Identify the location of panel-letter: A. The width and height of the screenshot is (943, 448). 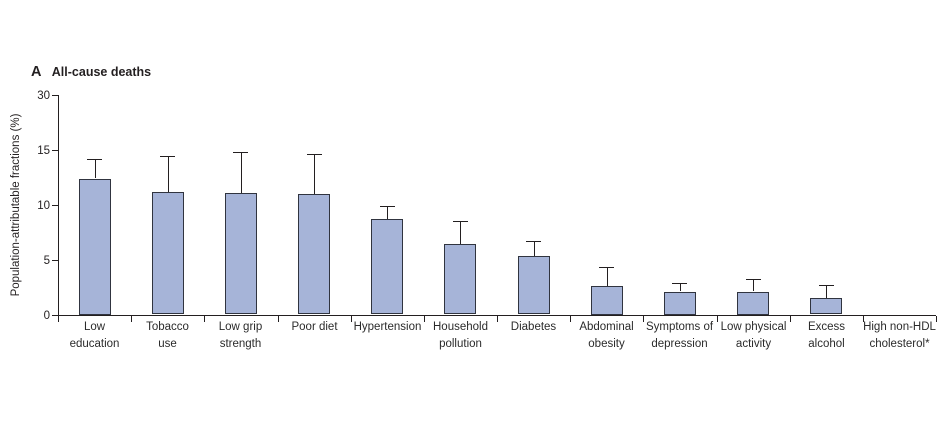
(36, 72).